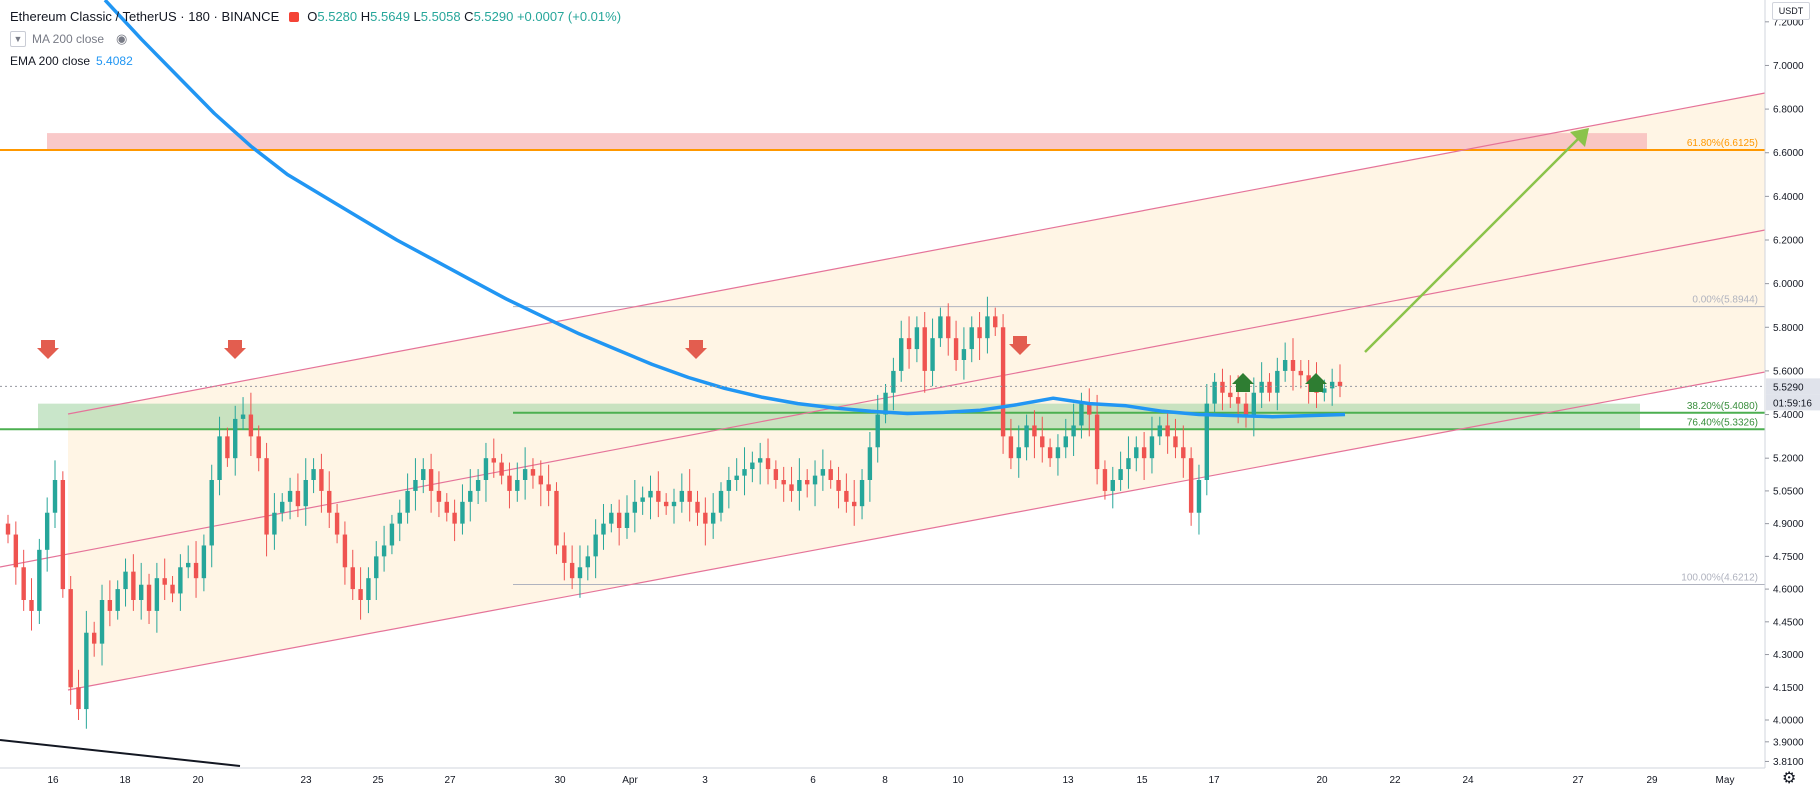 The width and height of the screenshot is (1820, 788). Describe the element at coordinates (294, 17) in the screenshot. I see `market-status-icon` at that location.